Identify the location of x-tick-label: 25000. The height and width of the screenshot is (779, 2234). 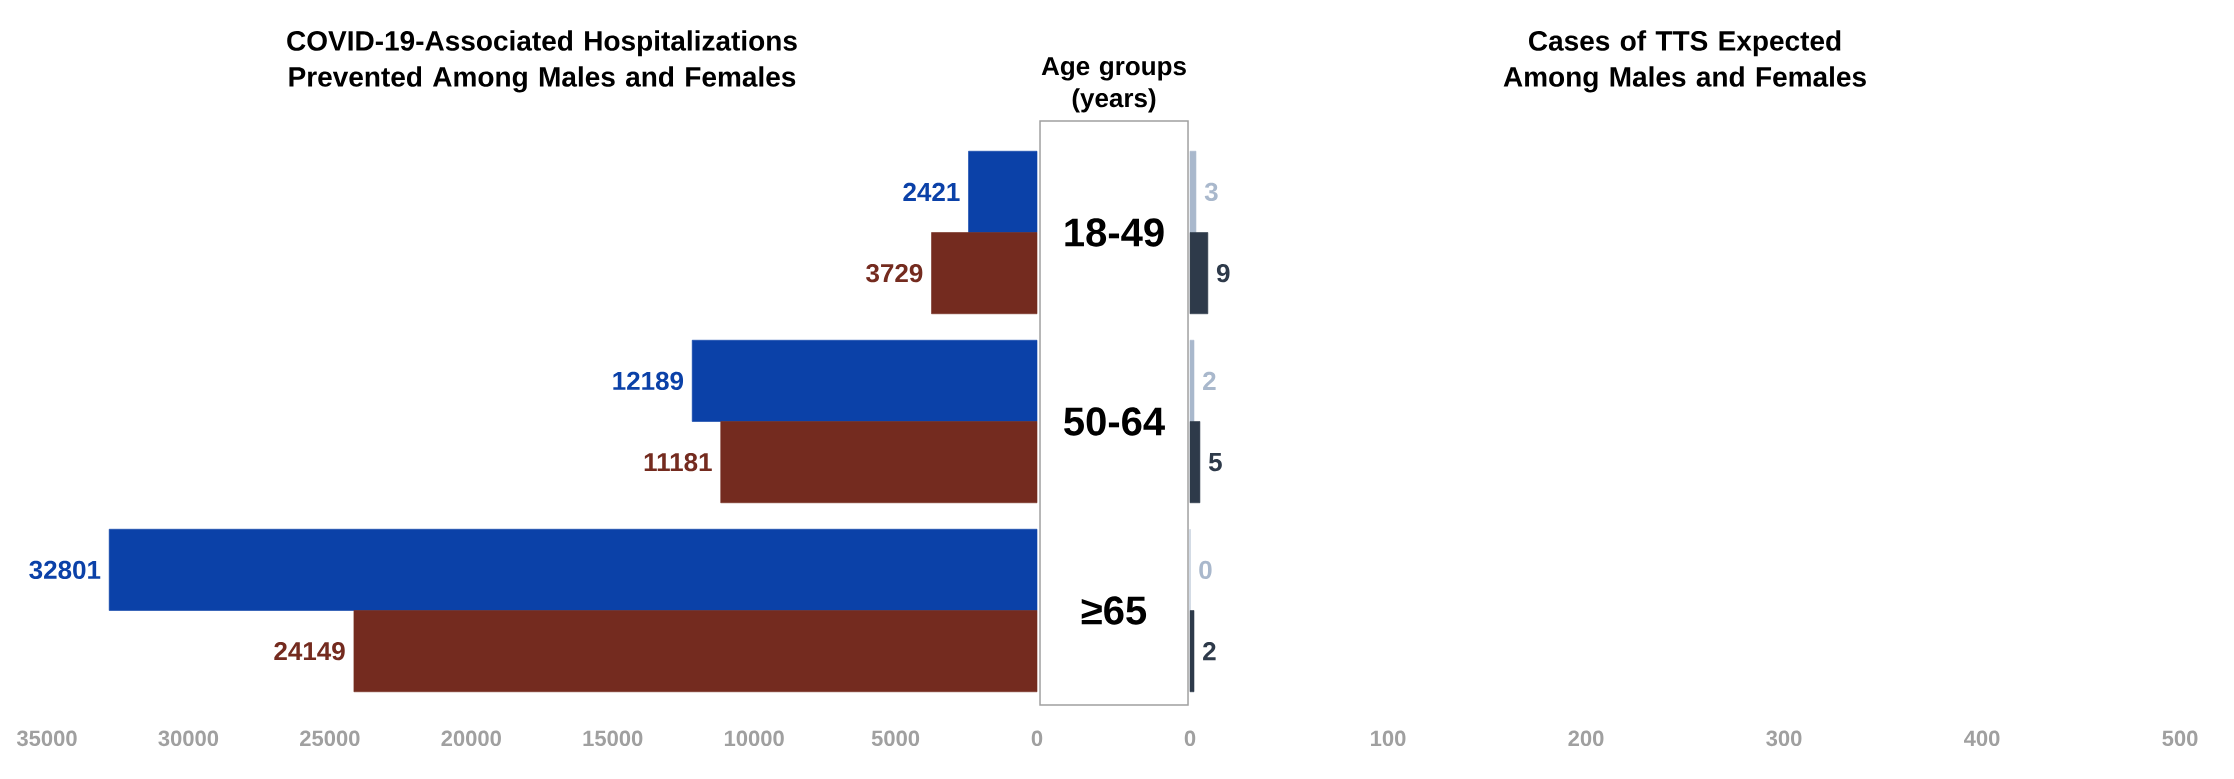
(330, 738).